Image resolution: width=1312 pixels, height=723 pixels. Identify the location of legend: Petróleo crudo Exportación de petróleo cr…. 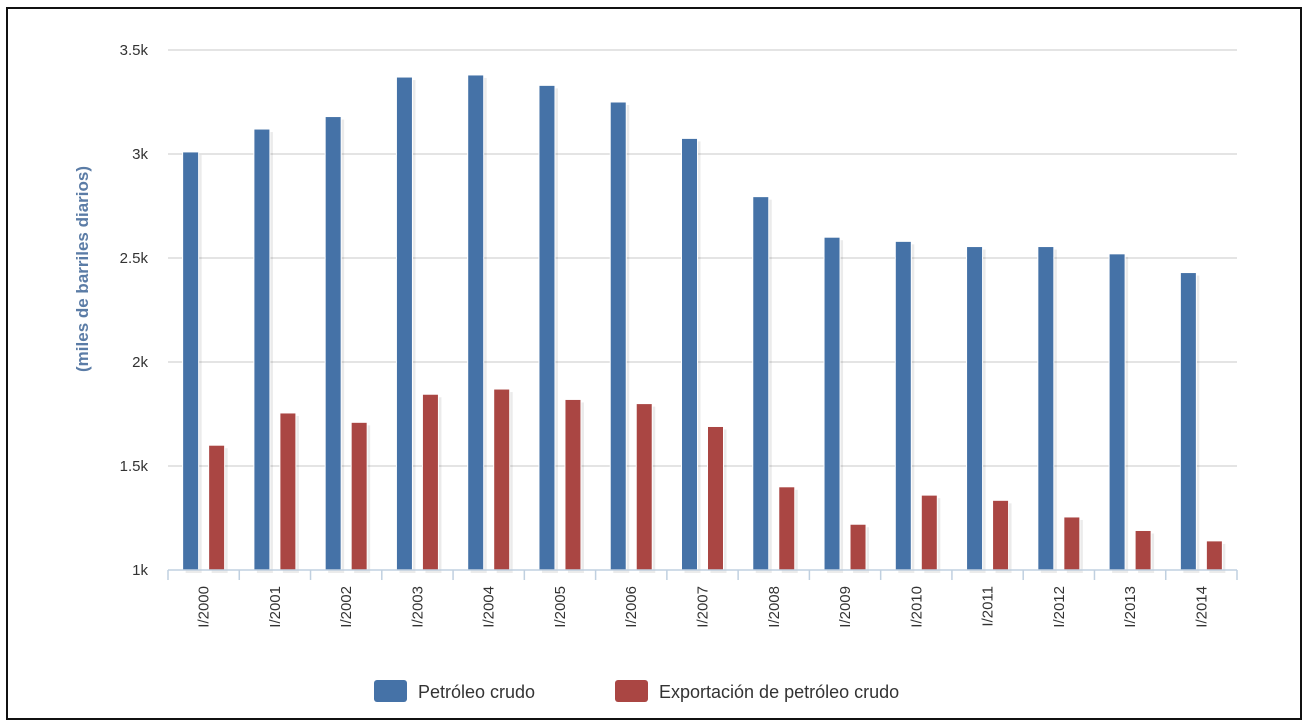
(636, 691).